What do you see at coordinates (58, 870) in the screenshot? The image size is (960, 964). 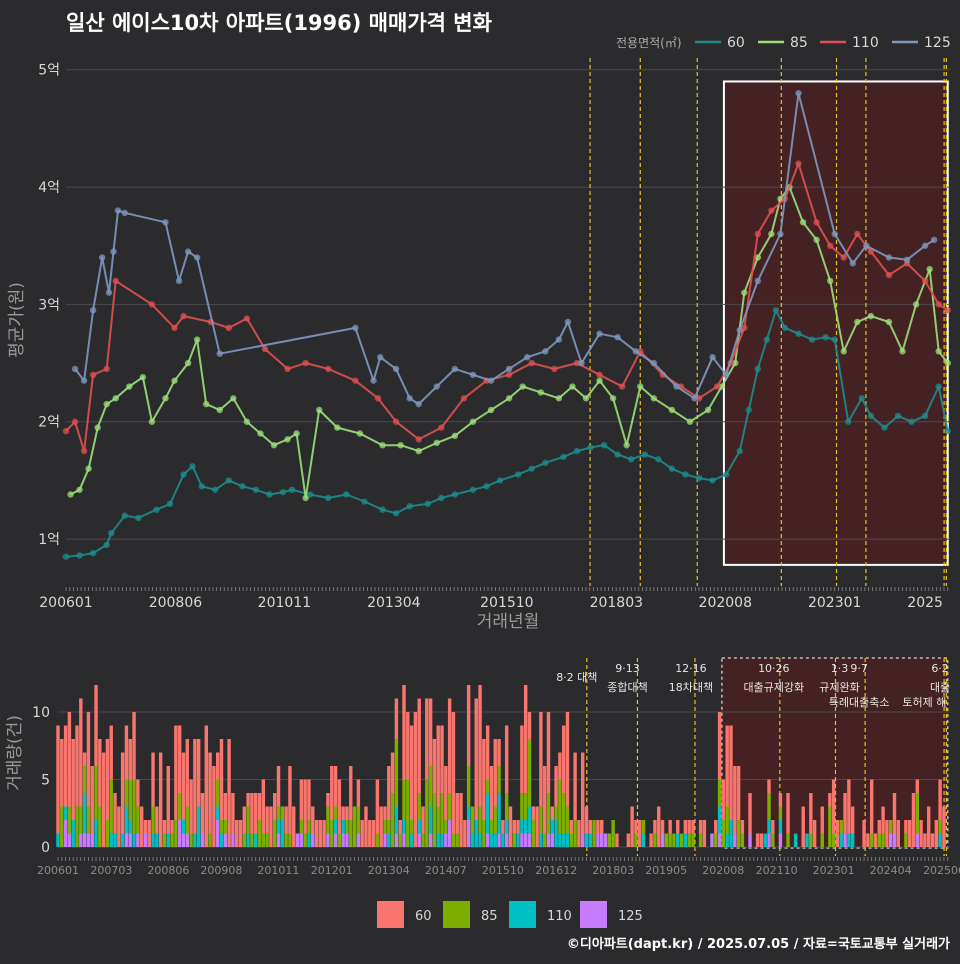 I see `volume-x-tick-label: 200601` at bounding box center [58, 870].